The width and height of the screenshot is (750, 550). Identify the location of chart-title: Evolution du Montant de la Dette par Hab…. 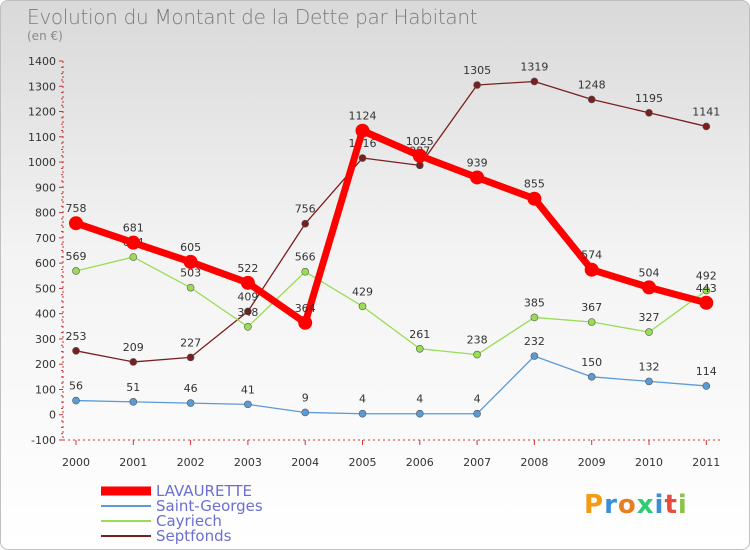
(252, 17).